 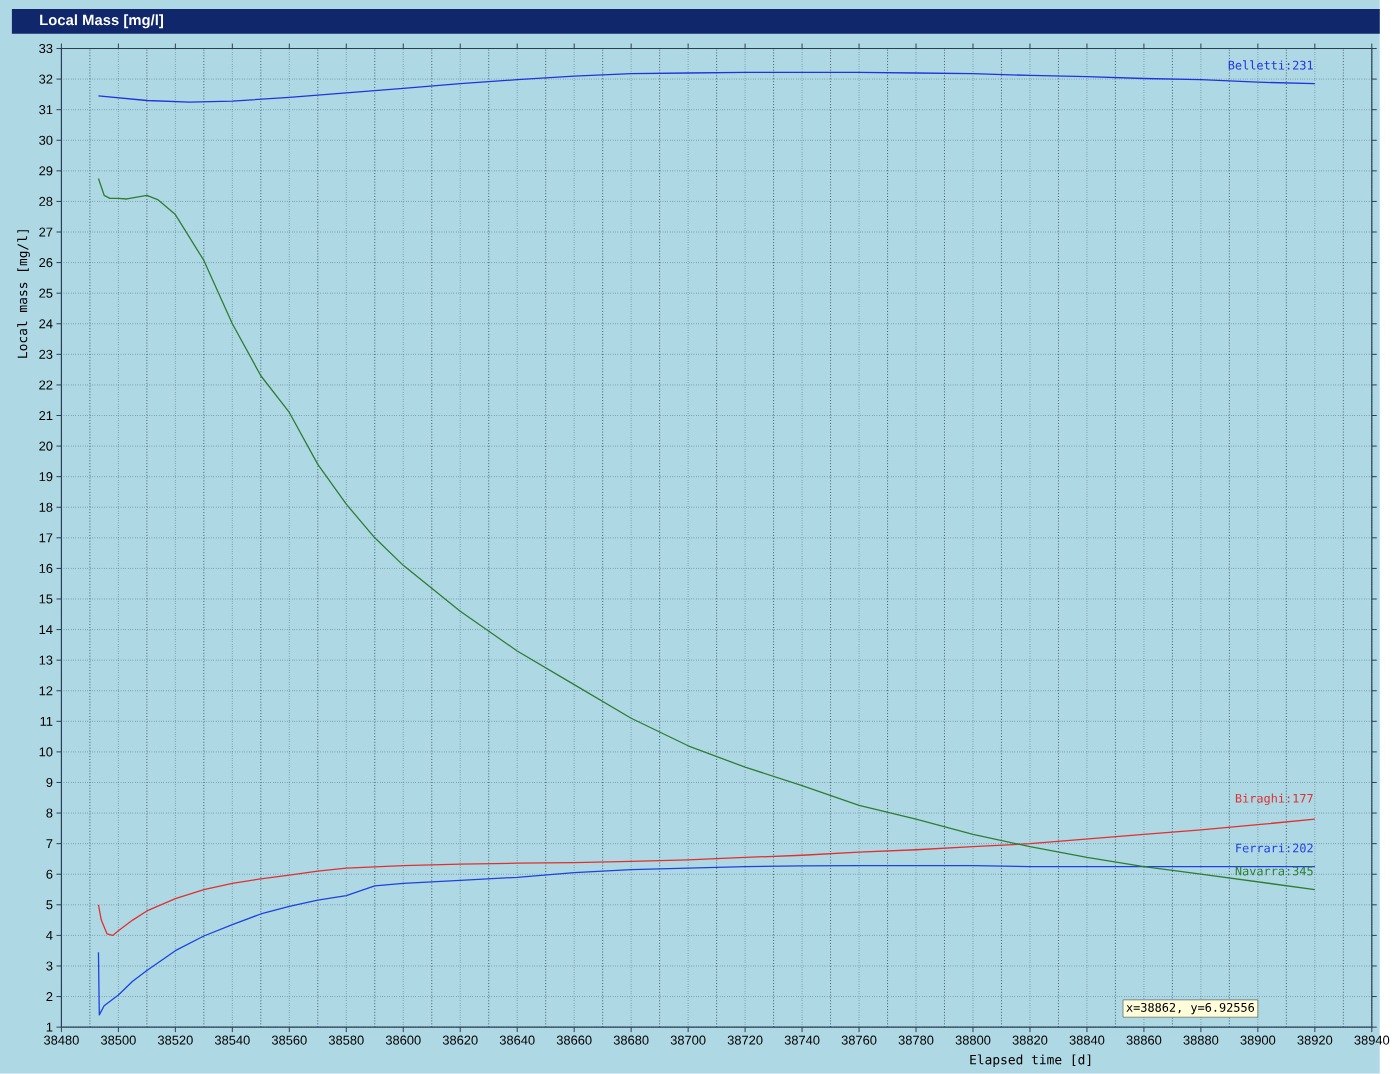 I want to click on series-label: Belletti:231, so click(x=1270, y=65).